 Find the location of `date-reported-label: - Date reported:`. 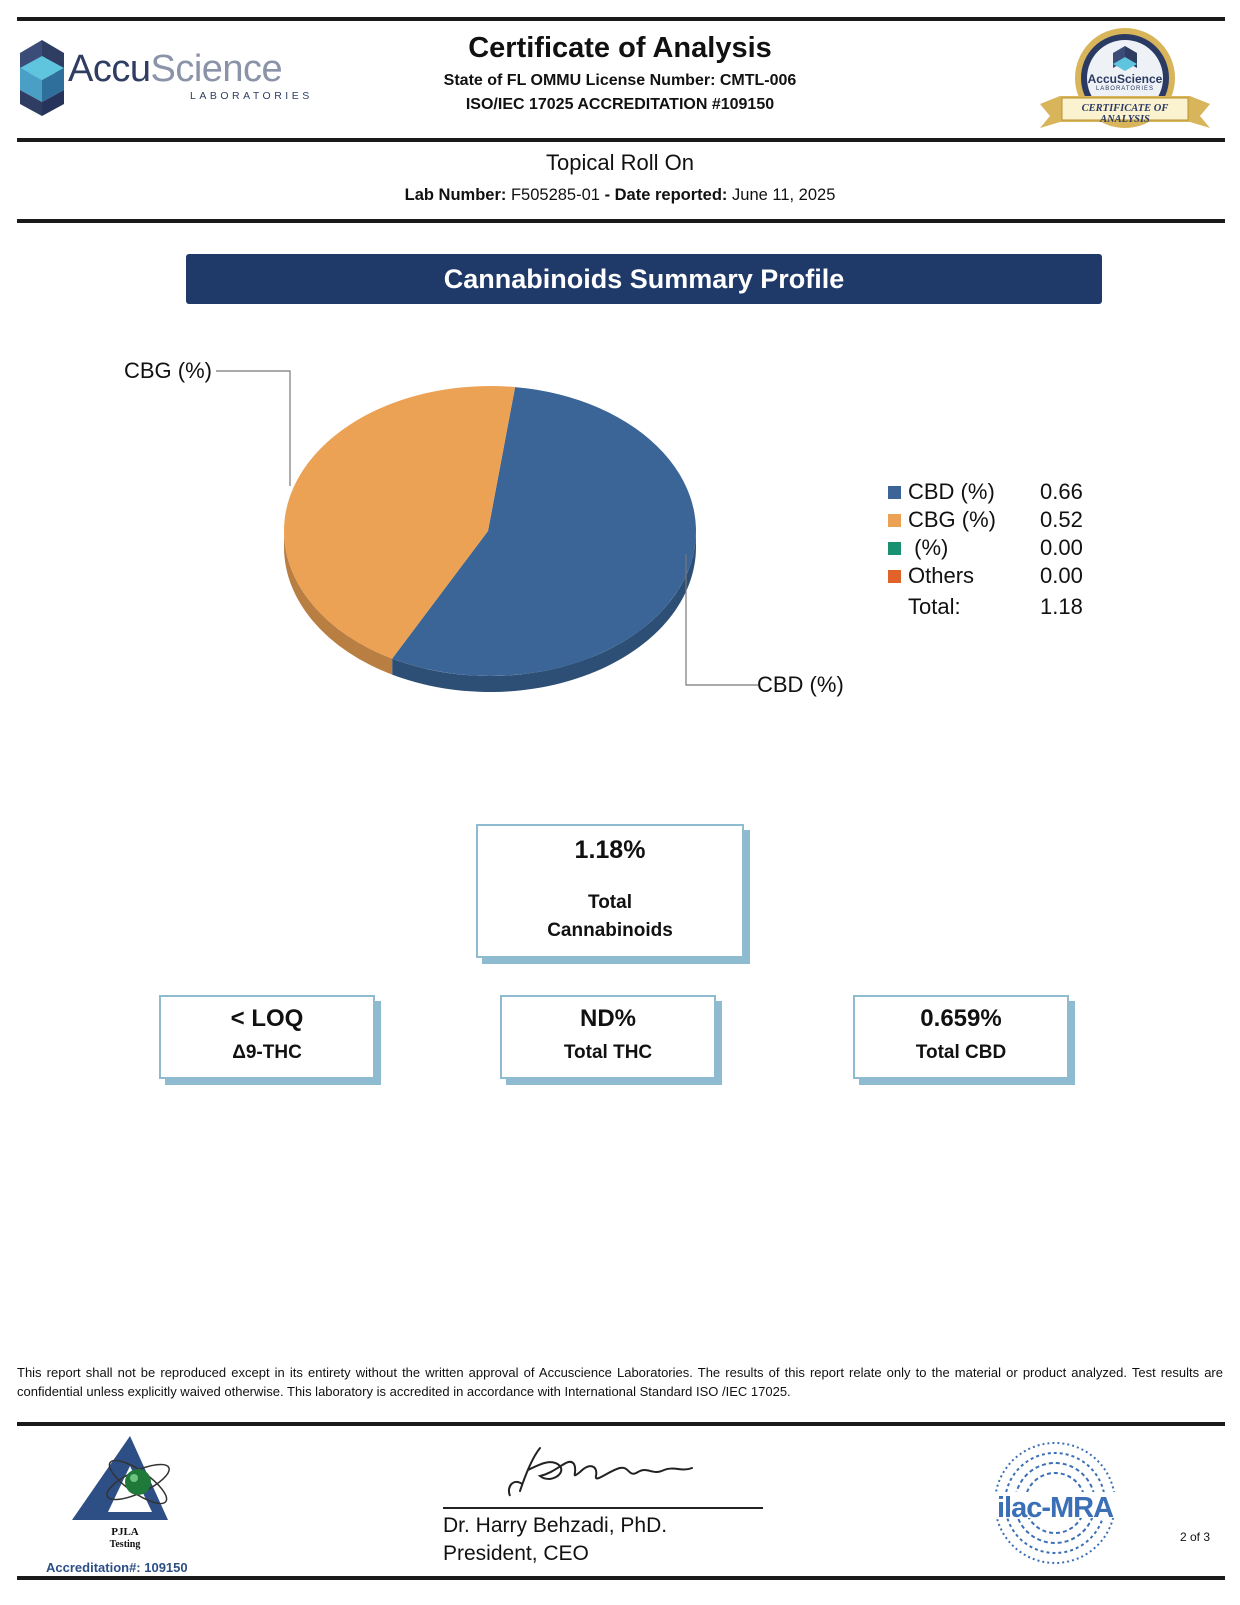

date-reported-label: - Date reported: is located at coordinates (666, 195).